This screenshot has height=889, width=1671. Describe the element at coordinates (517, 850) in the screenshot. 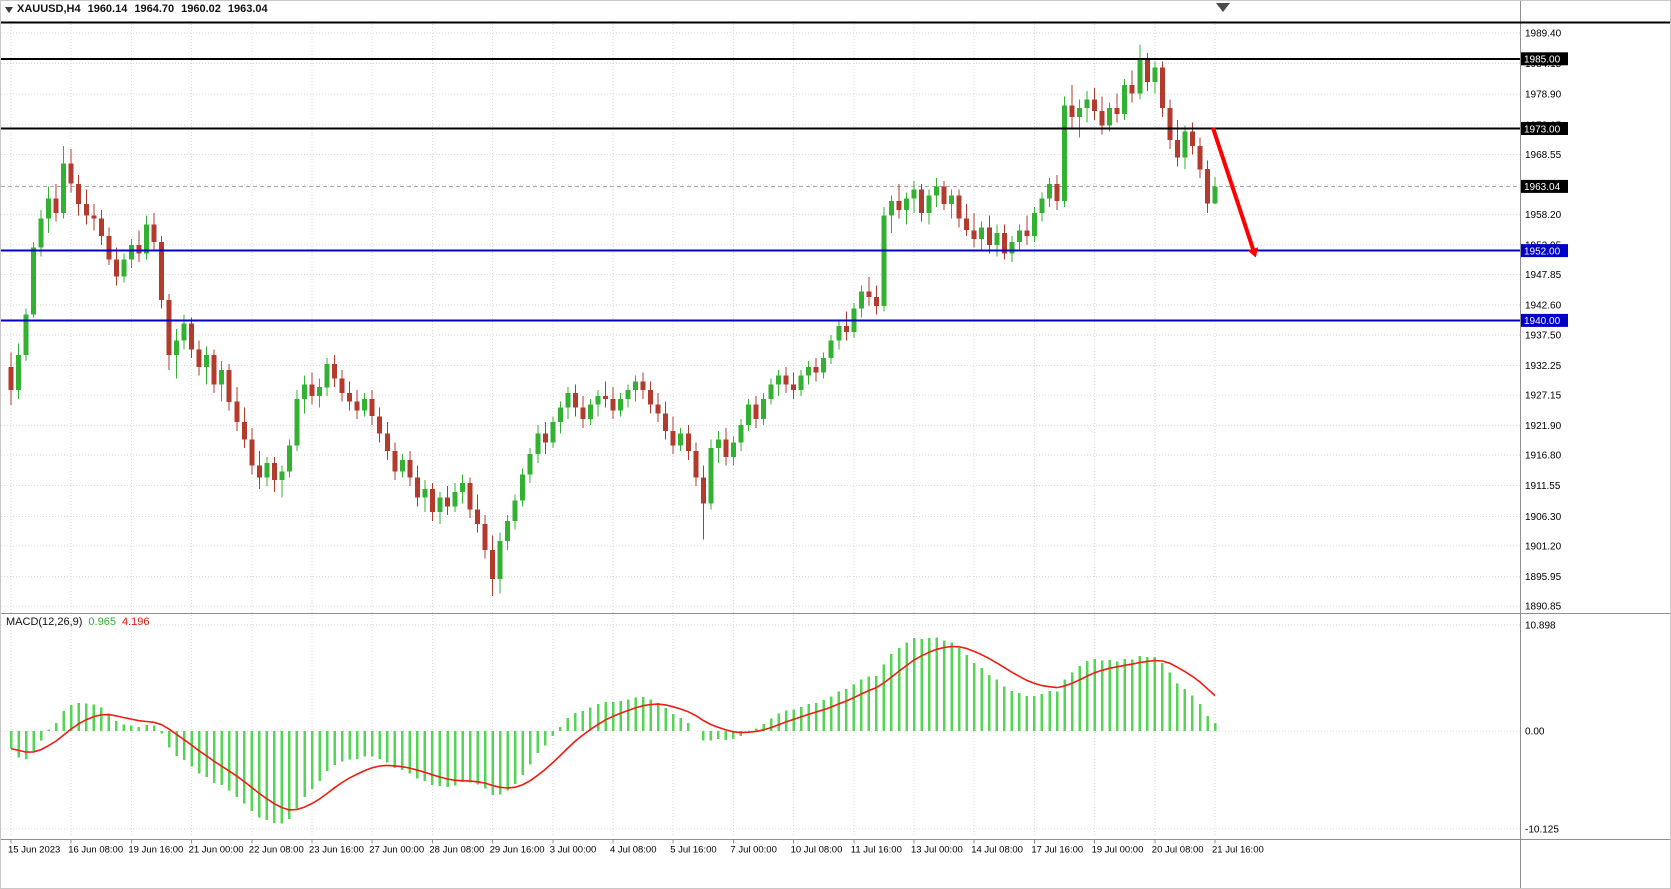

I see `svg-text: 29 Jun 16:00` at that location.